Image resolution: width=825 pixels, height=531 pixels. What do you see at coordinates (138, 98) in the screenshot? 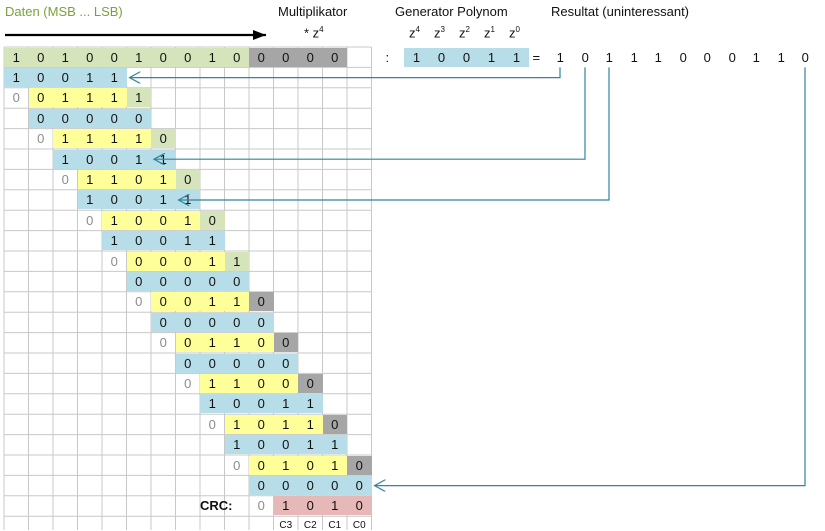
I see `brought-down-bit: 1` at bounding box center [138, 98].